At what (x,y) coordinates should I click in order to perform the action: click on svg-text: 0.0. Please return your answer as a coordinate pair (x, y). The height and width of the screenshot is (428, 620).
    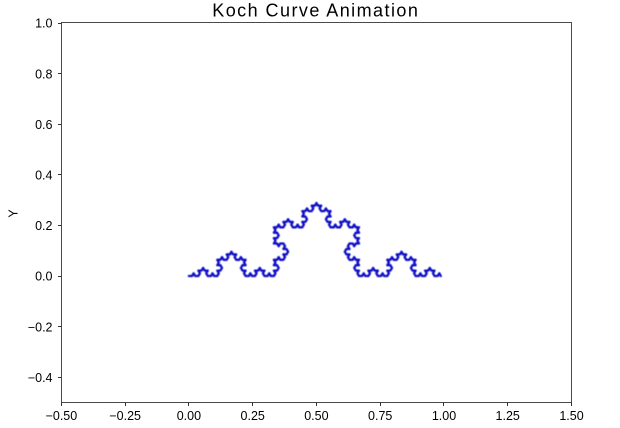
    Looking at the image, I should click on (43, 277).